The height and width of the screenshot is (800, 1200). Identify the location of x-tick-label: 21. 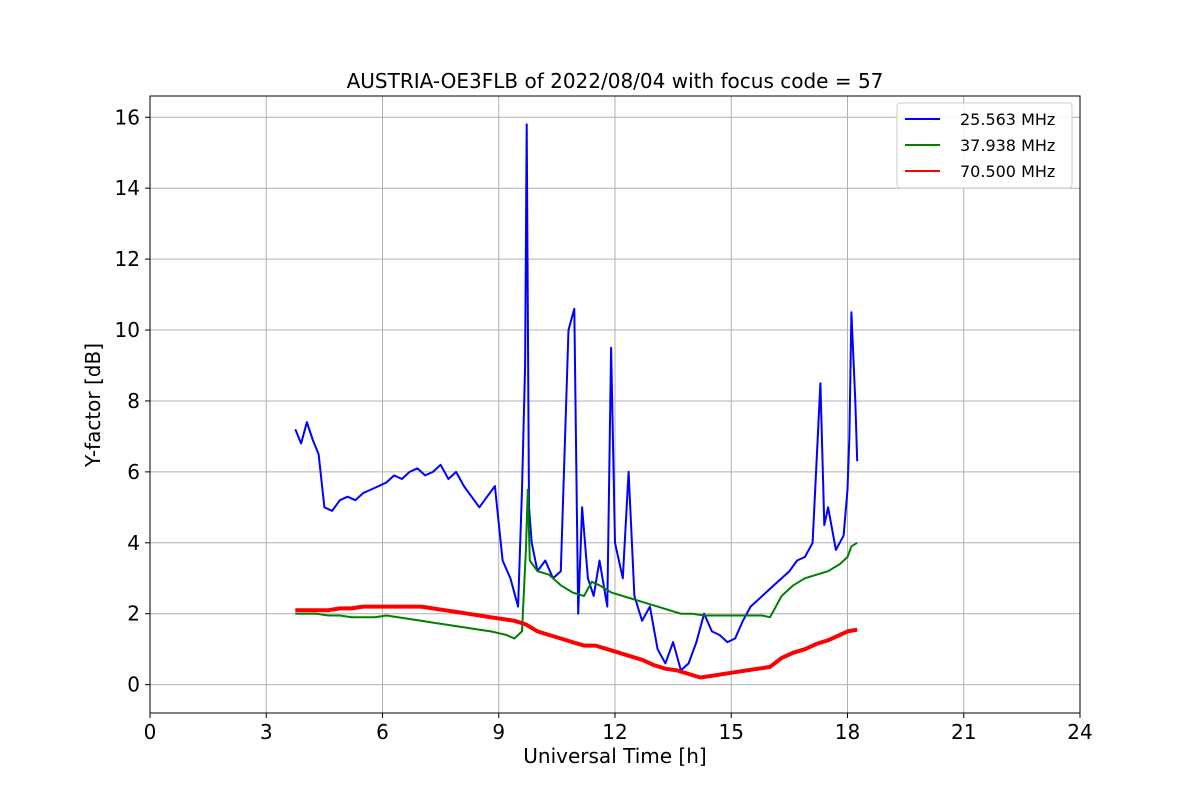
(963, 732).